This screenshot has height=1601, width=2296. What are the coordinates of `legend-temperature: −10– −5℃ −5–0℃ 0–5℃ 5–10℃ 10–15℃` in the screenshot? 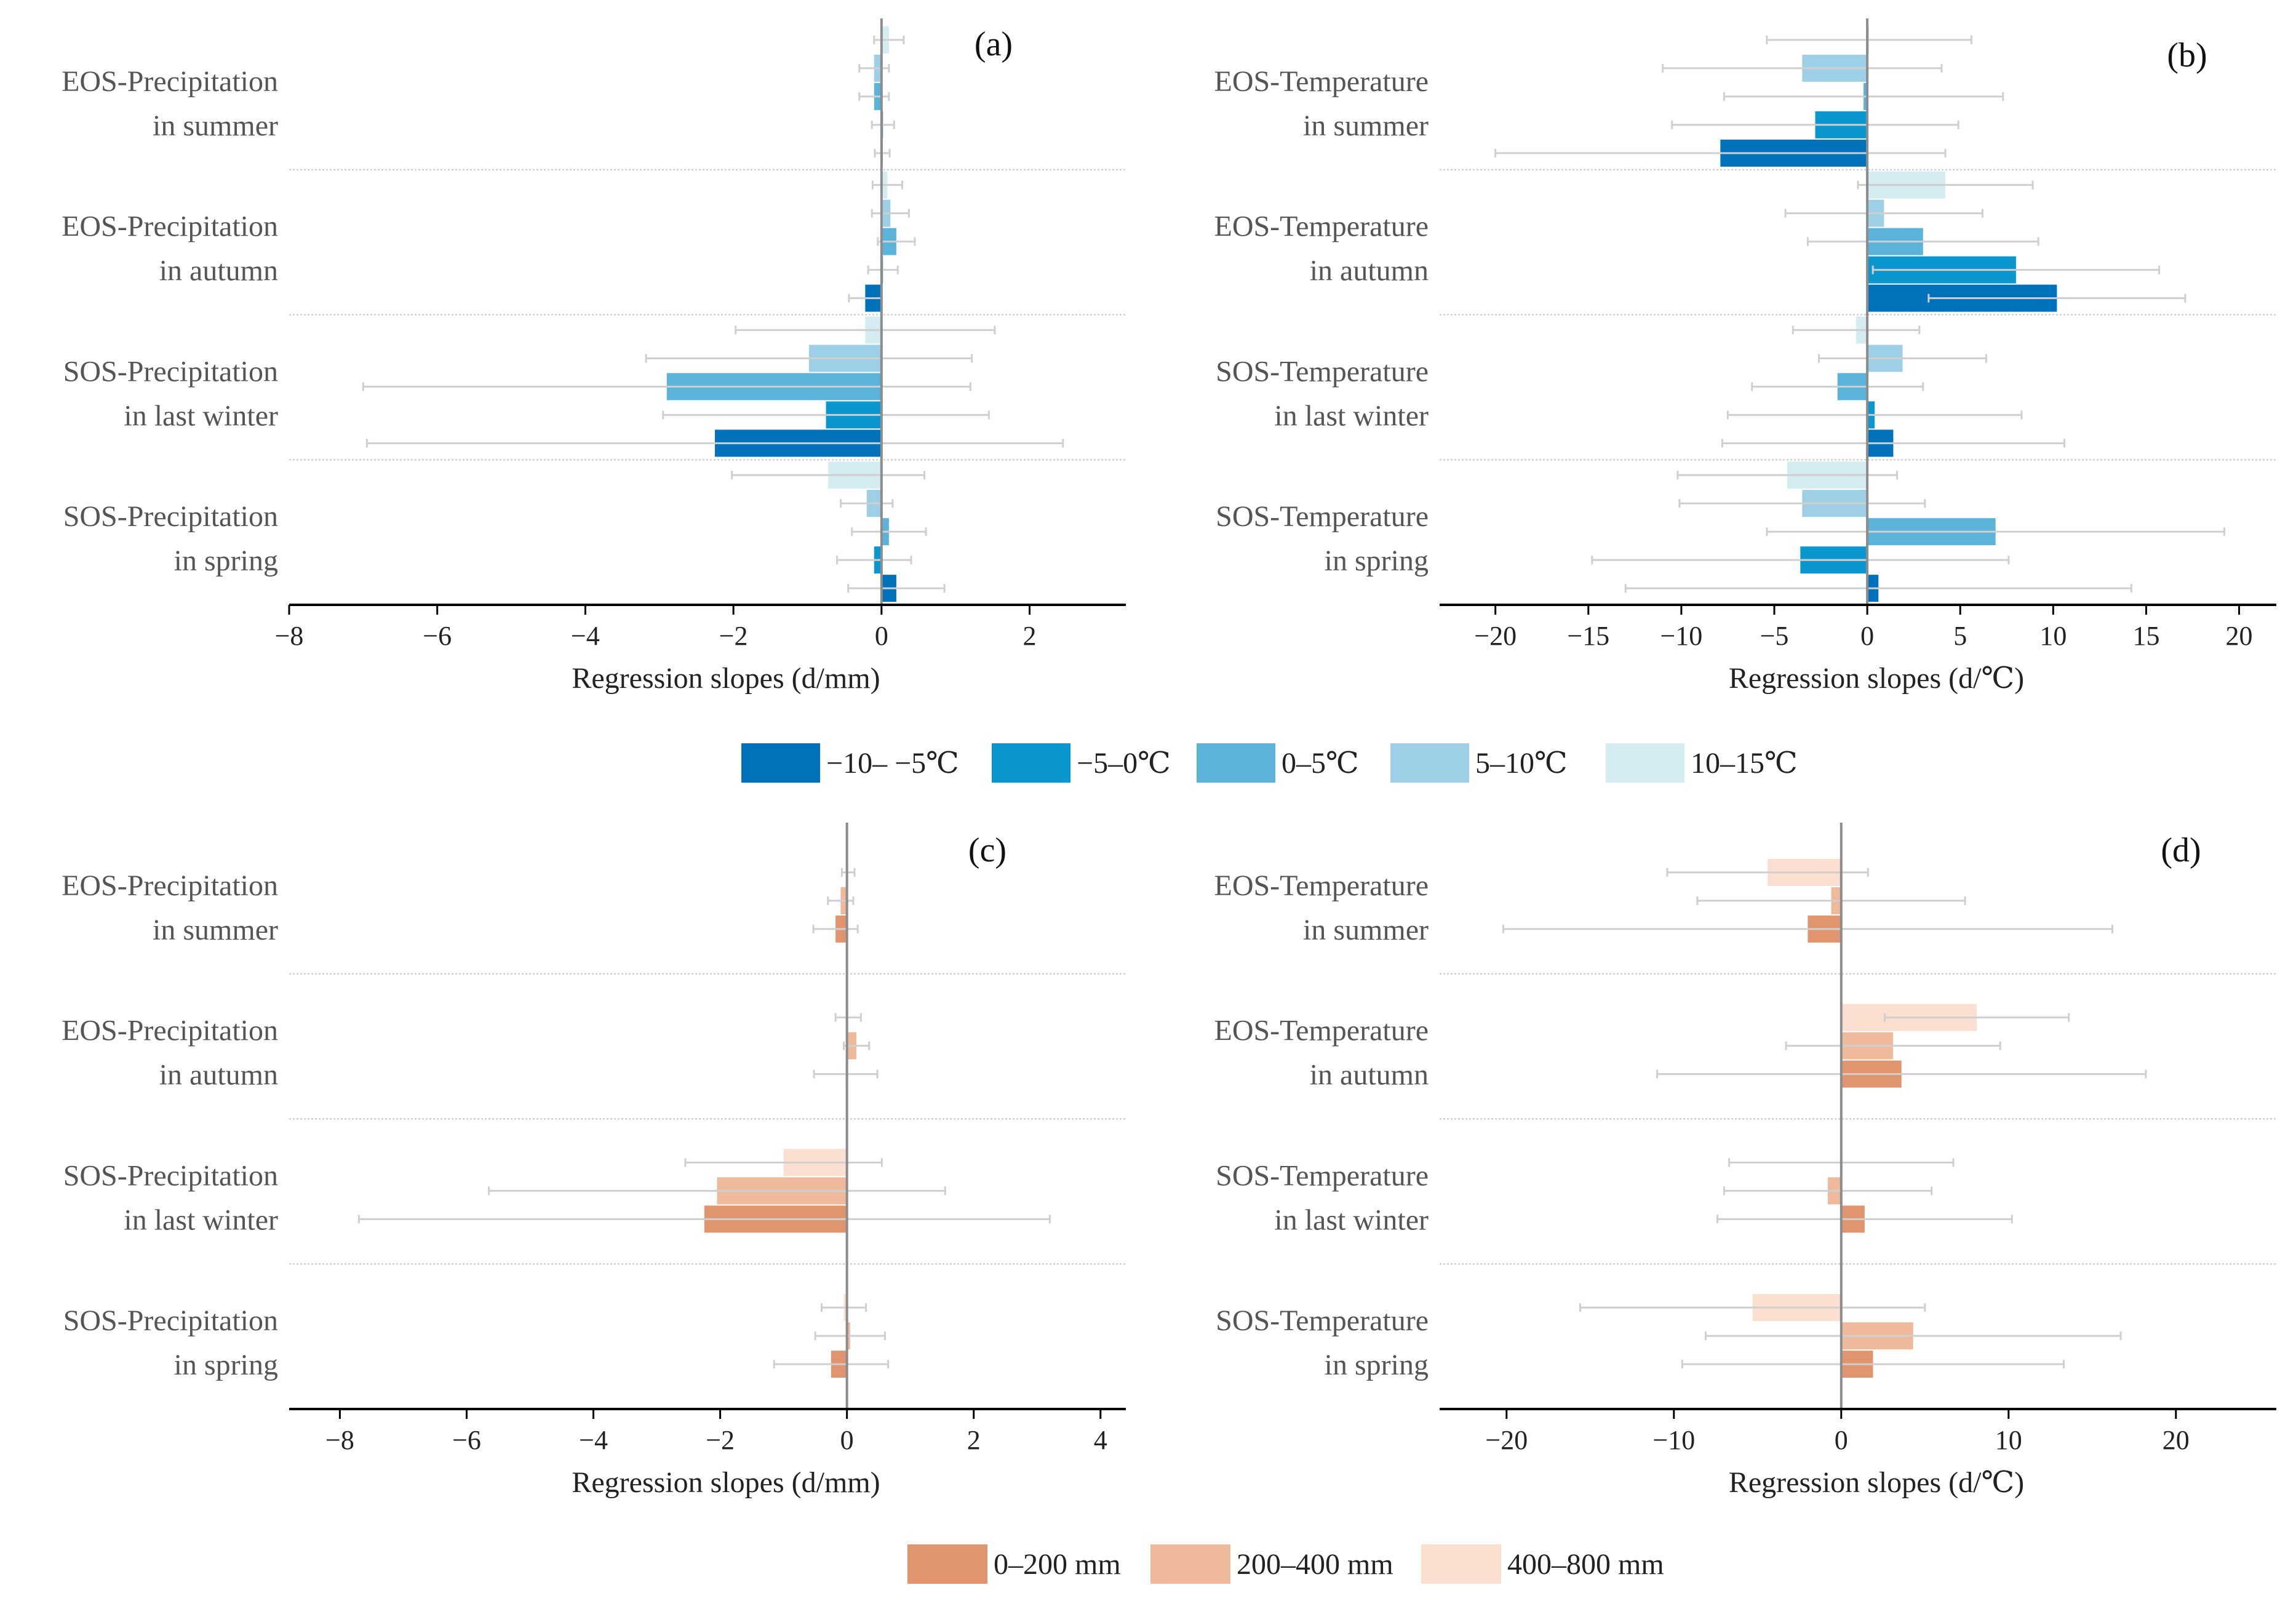 It's located at (1270, 763).